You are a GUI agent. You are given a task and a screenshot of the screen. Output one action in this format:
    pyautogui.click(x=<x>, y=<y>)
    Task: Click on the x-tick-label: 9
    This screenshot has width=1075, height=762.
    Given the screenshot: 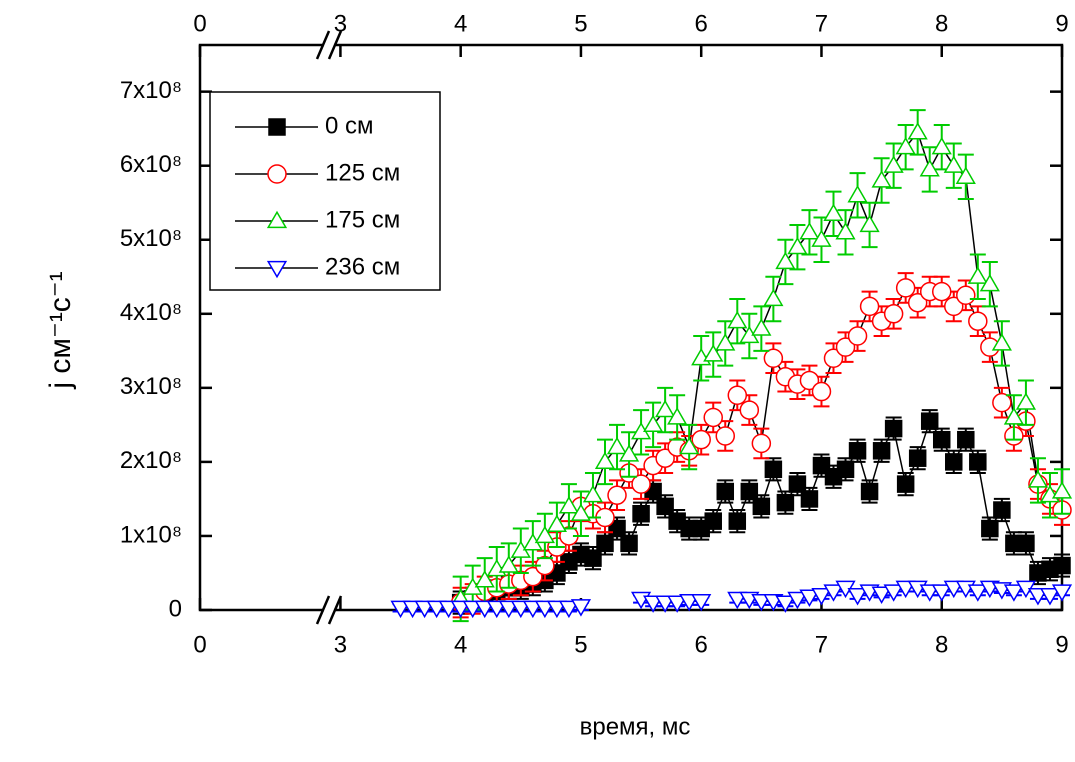 What is the action you would take?
    pyautogui.click(x=1061, y=644)
    